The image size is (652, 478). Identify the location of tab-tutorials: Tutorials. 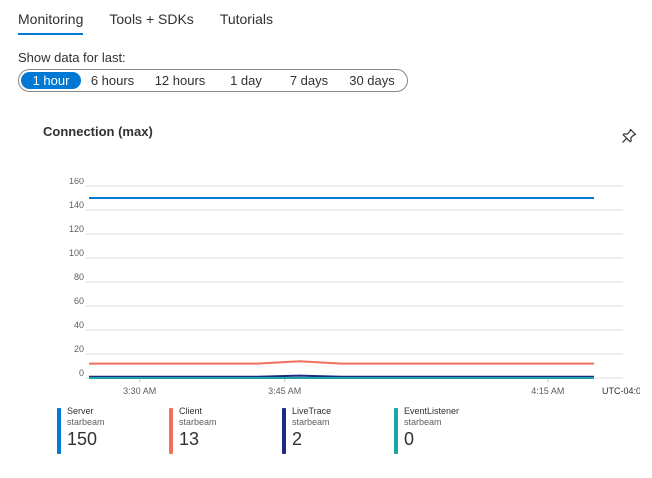
(246, 19).